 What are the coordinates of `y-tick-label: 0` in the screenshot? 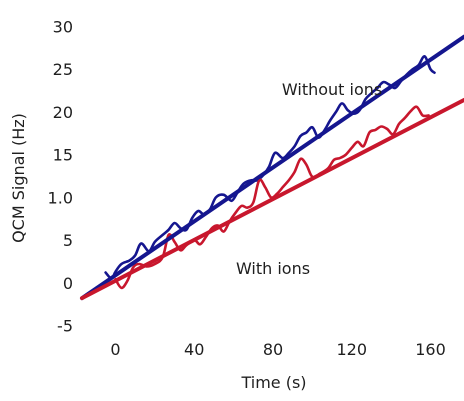 It's located at (68, 283).